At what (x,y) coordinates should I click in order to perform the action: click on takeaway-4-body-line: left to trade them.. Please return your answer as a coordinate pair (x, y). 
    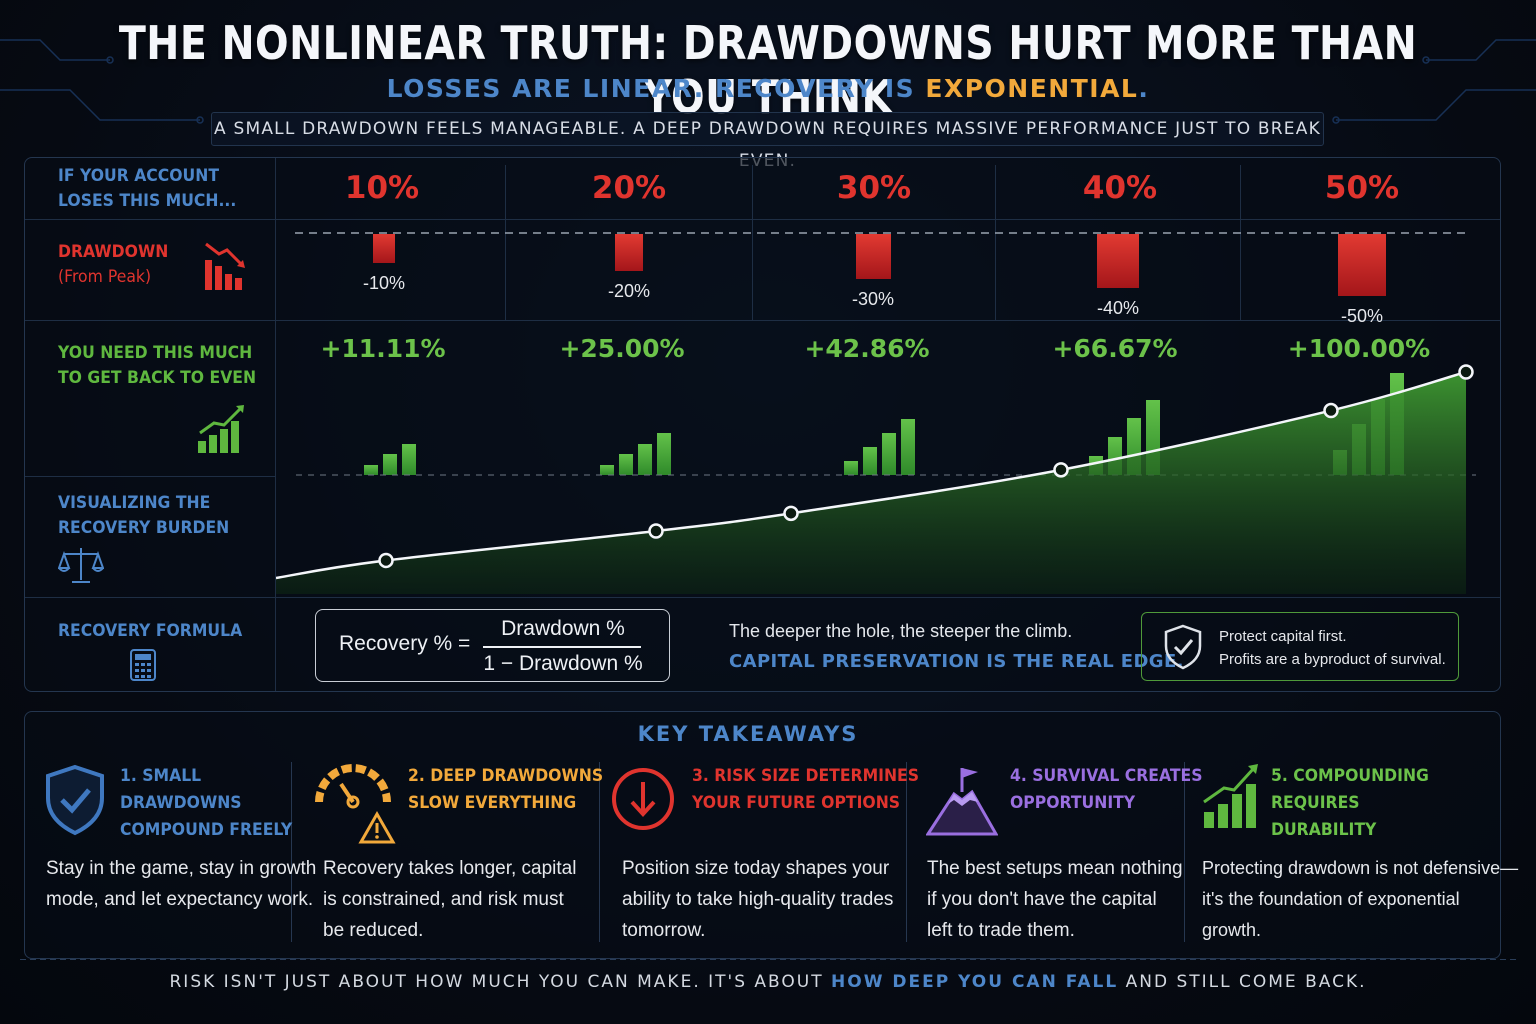
    Looking at the image, I should click on (1001, 930).